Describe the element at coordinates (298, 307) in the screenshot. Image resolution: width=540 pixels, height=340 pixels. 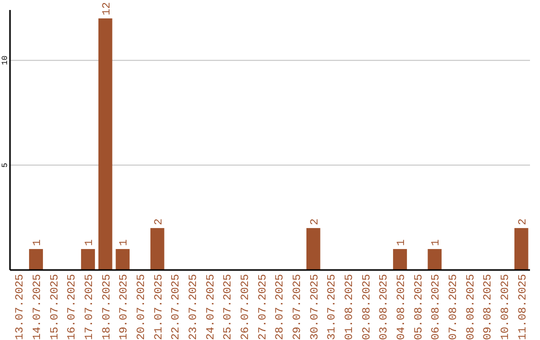
I see `x-tick-label: 29.07.2025` at that location.